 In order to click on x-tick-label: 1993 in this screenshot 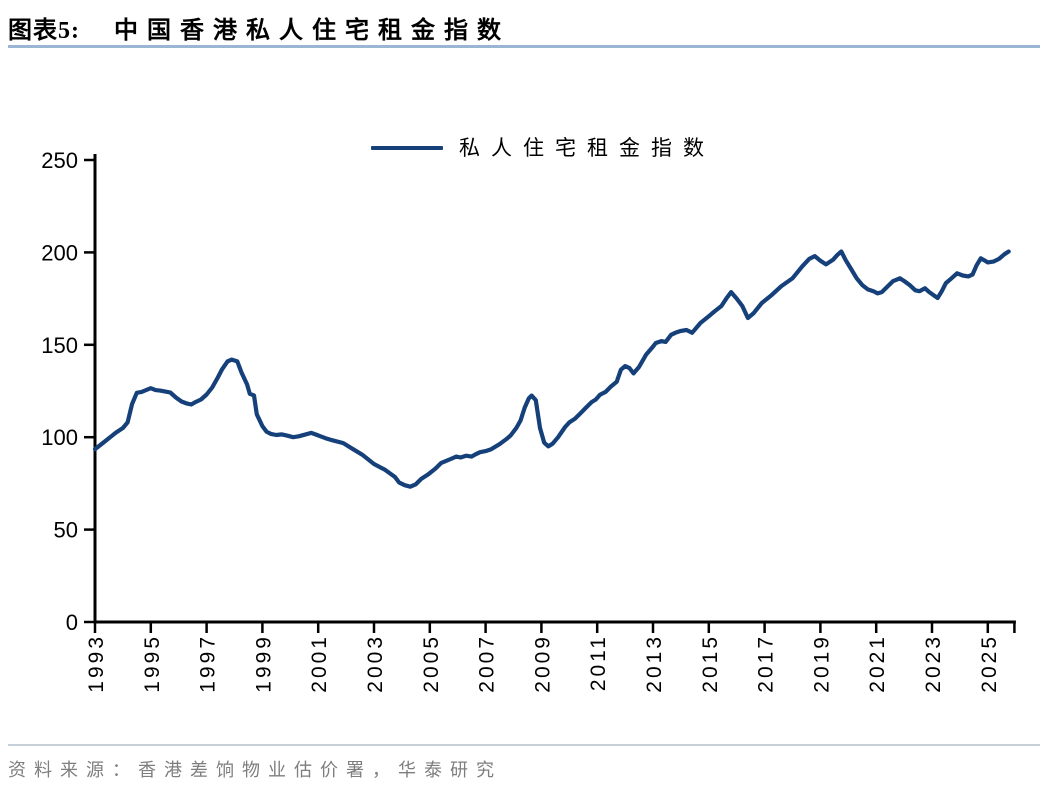, I will do `click(96, 663)`.